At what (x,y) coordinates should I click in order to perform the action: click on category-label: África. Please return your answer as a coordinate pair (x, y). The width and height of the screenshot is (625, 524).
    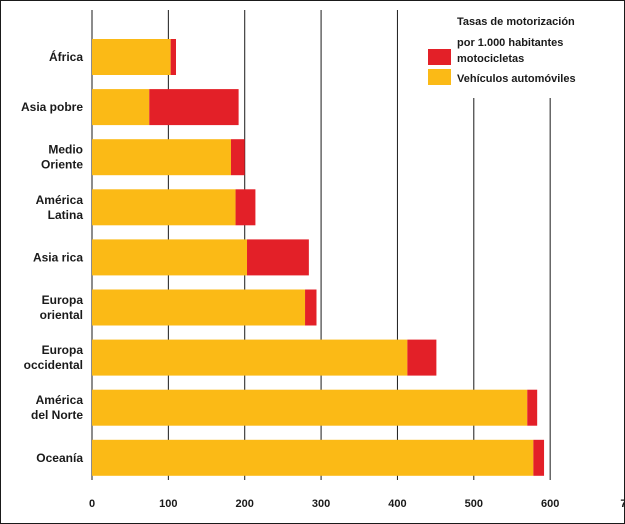
    Looking at the image, I should click on (66, 56).